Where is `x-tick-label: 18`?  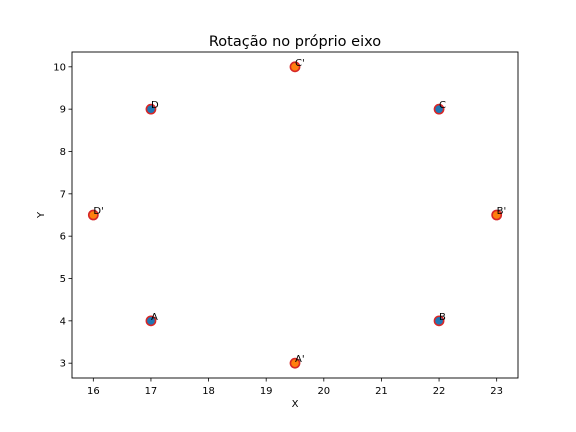
x-tick-label: 18 is located at coordinates (208, 391).